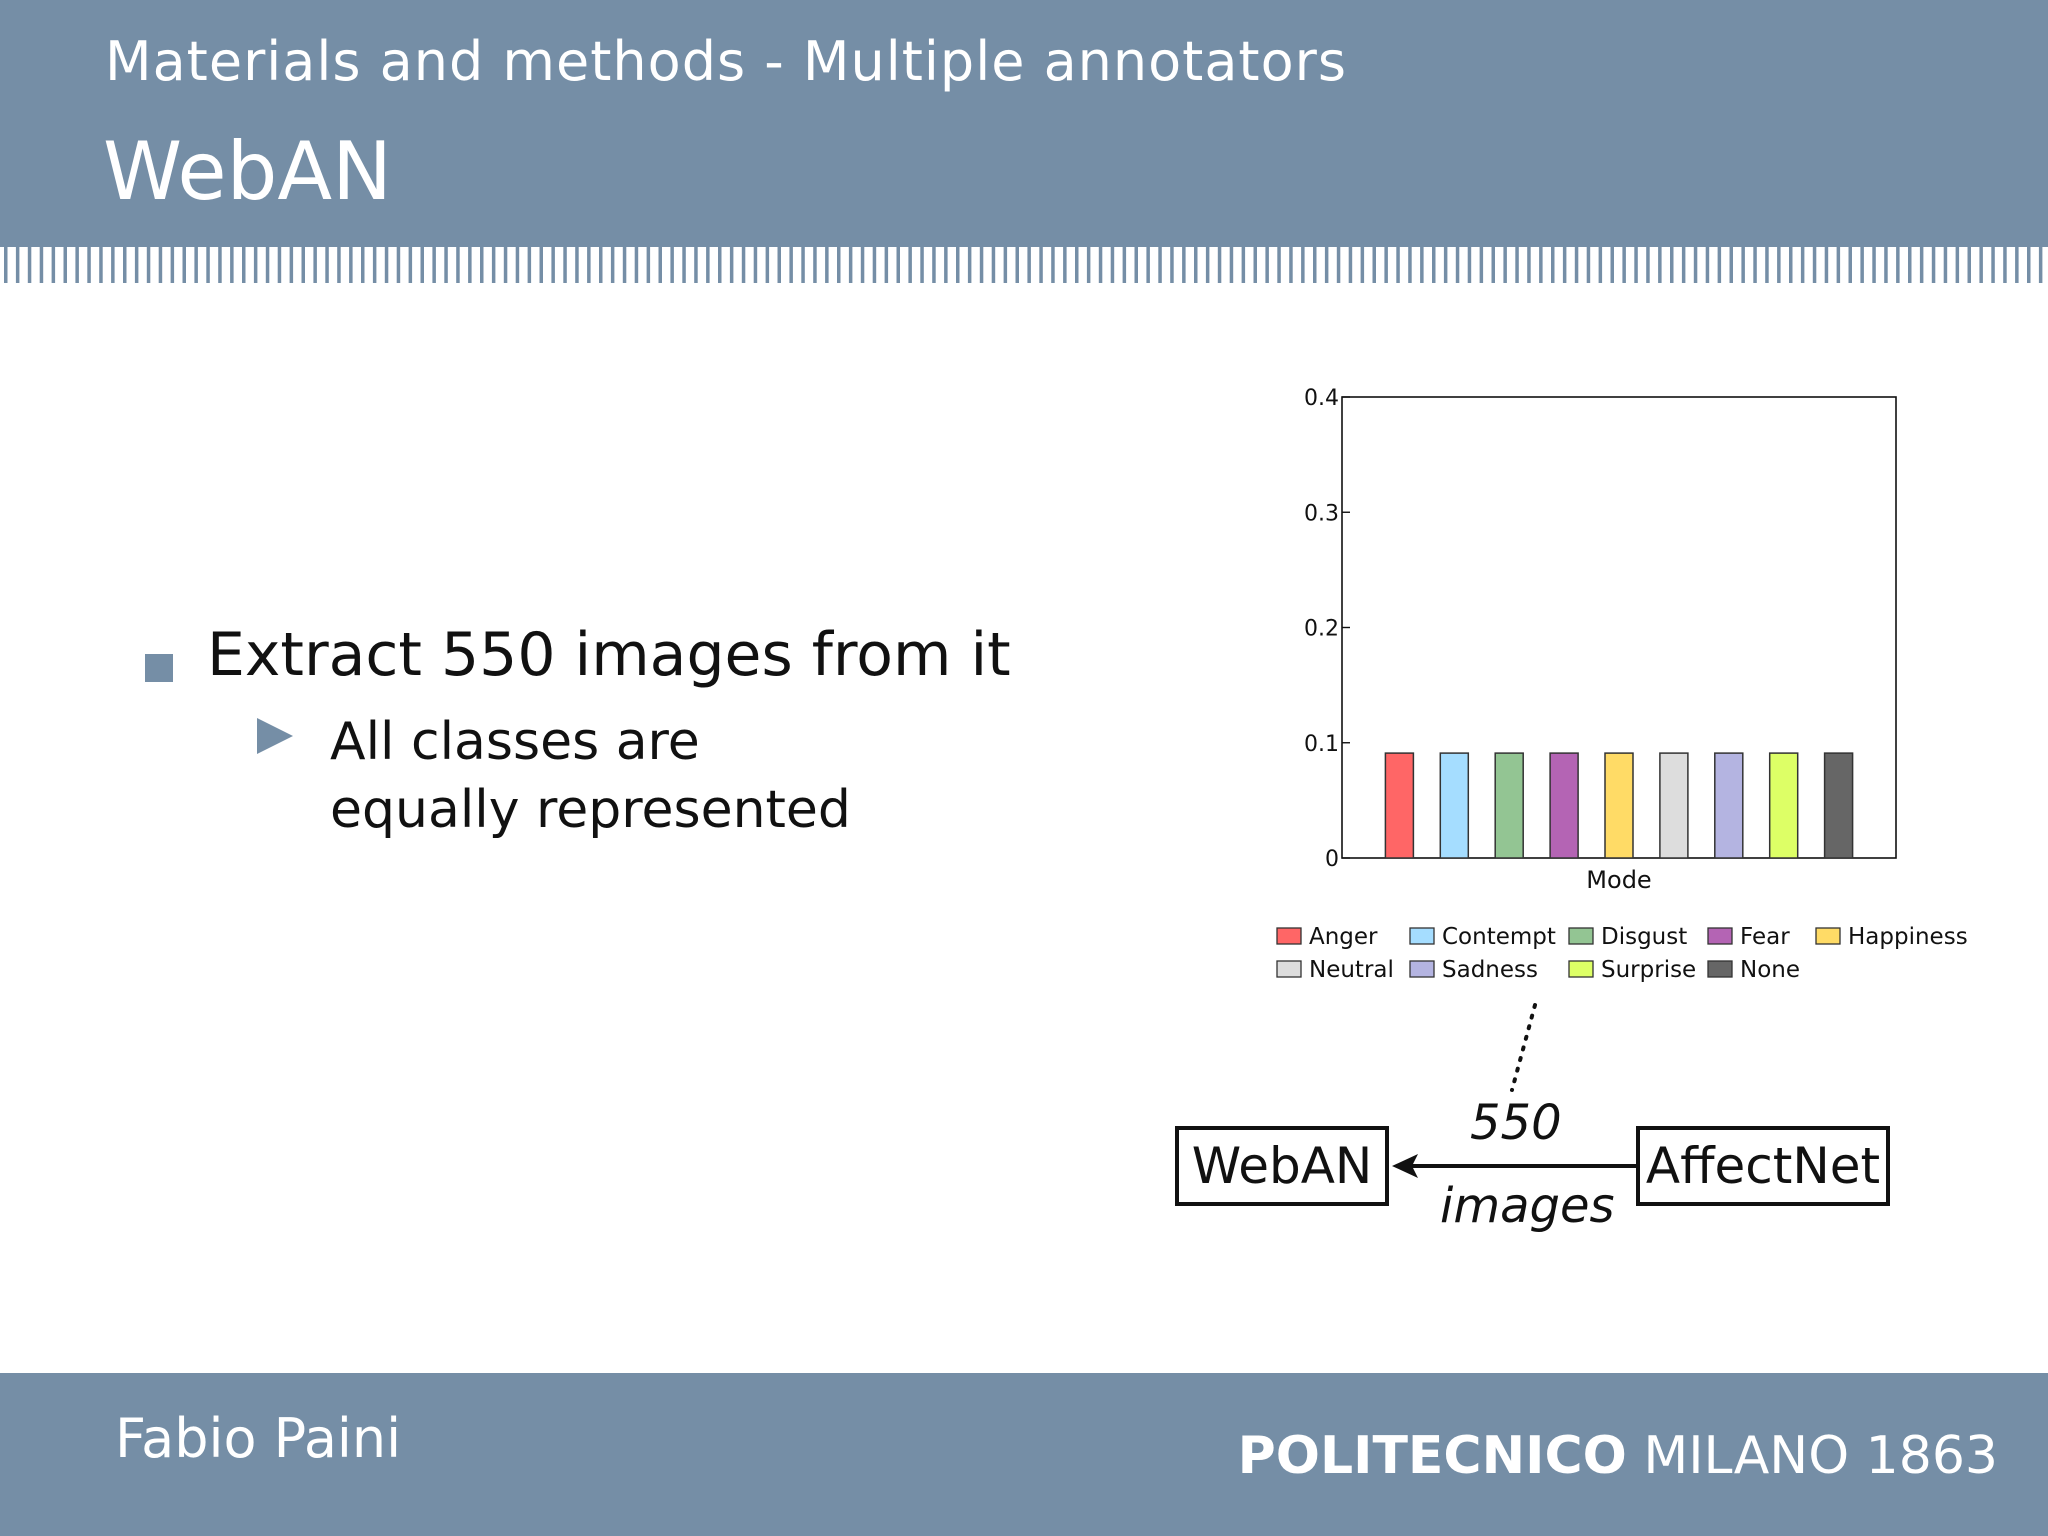  What do you see at coordinates (1490, 970) in the screenshot?
I see `legend-label: Sadness` at bounding box center [1490, 970].